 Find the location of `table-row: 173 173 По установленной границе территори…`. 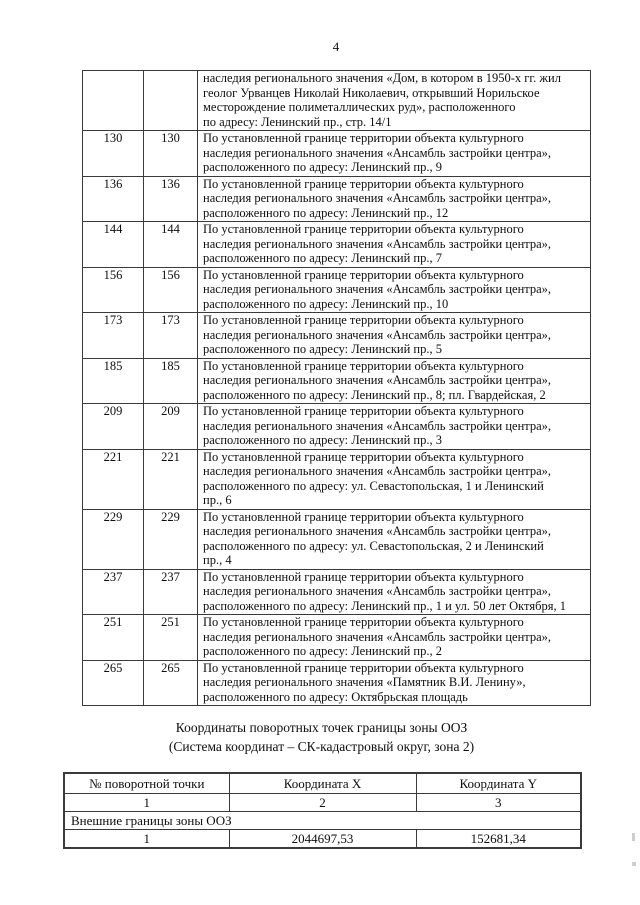

table-row: 173 173 По установленной границе территори… is located at coordinates (336, 335).